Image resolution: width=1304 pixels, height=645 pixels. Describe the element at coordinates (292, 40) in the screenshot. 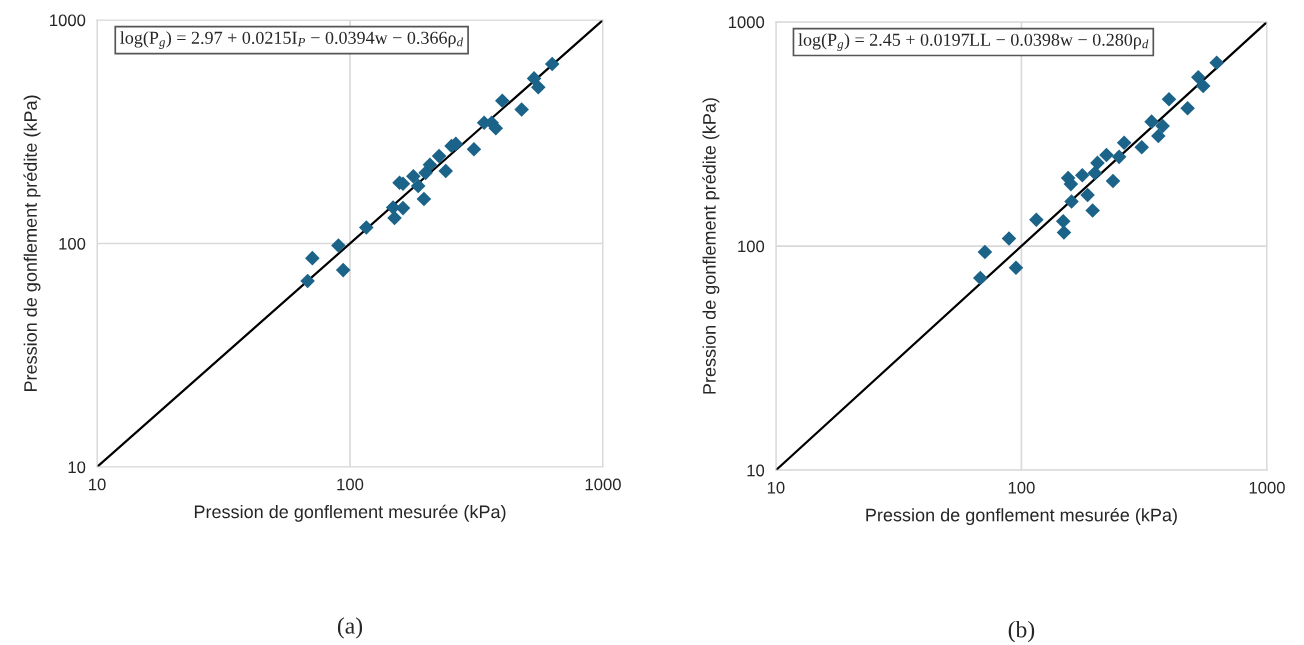

I see `annotation: log(P$_{g}$) = 2.97 + 0.0215I$_{P}$ − 0.0394w − 0.366ρ$_{d}$` at that location.